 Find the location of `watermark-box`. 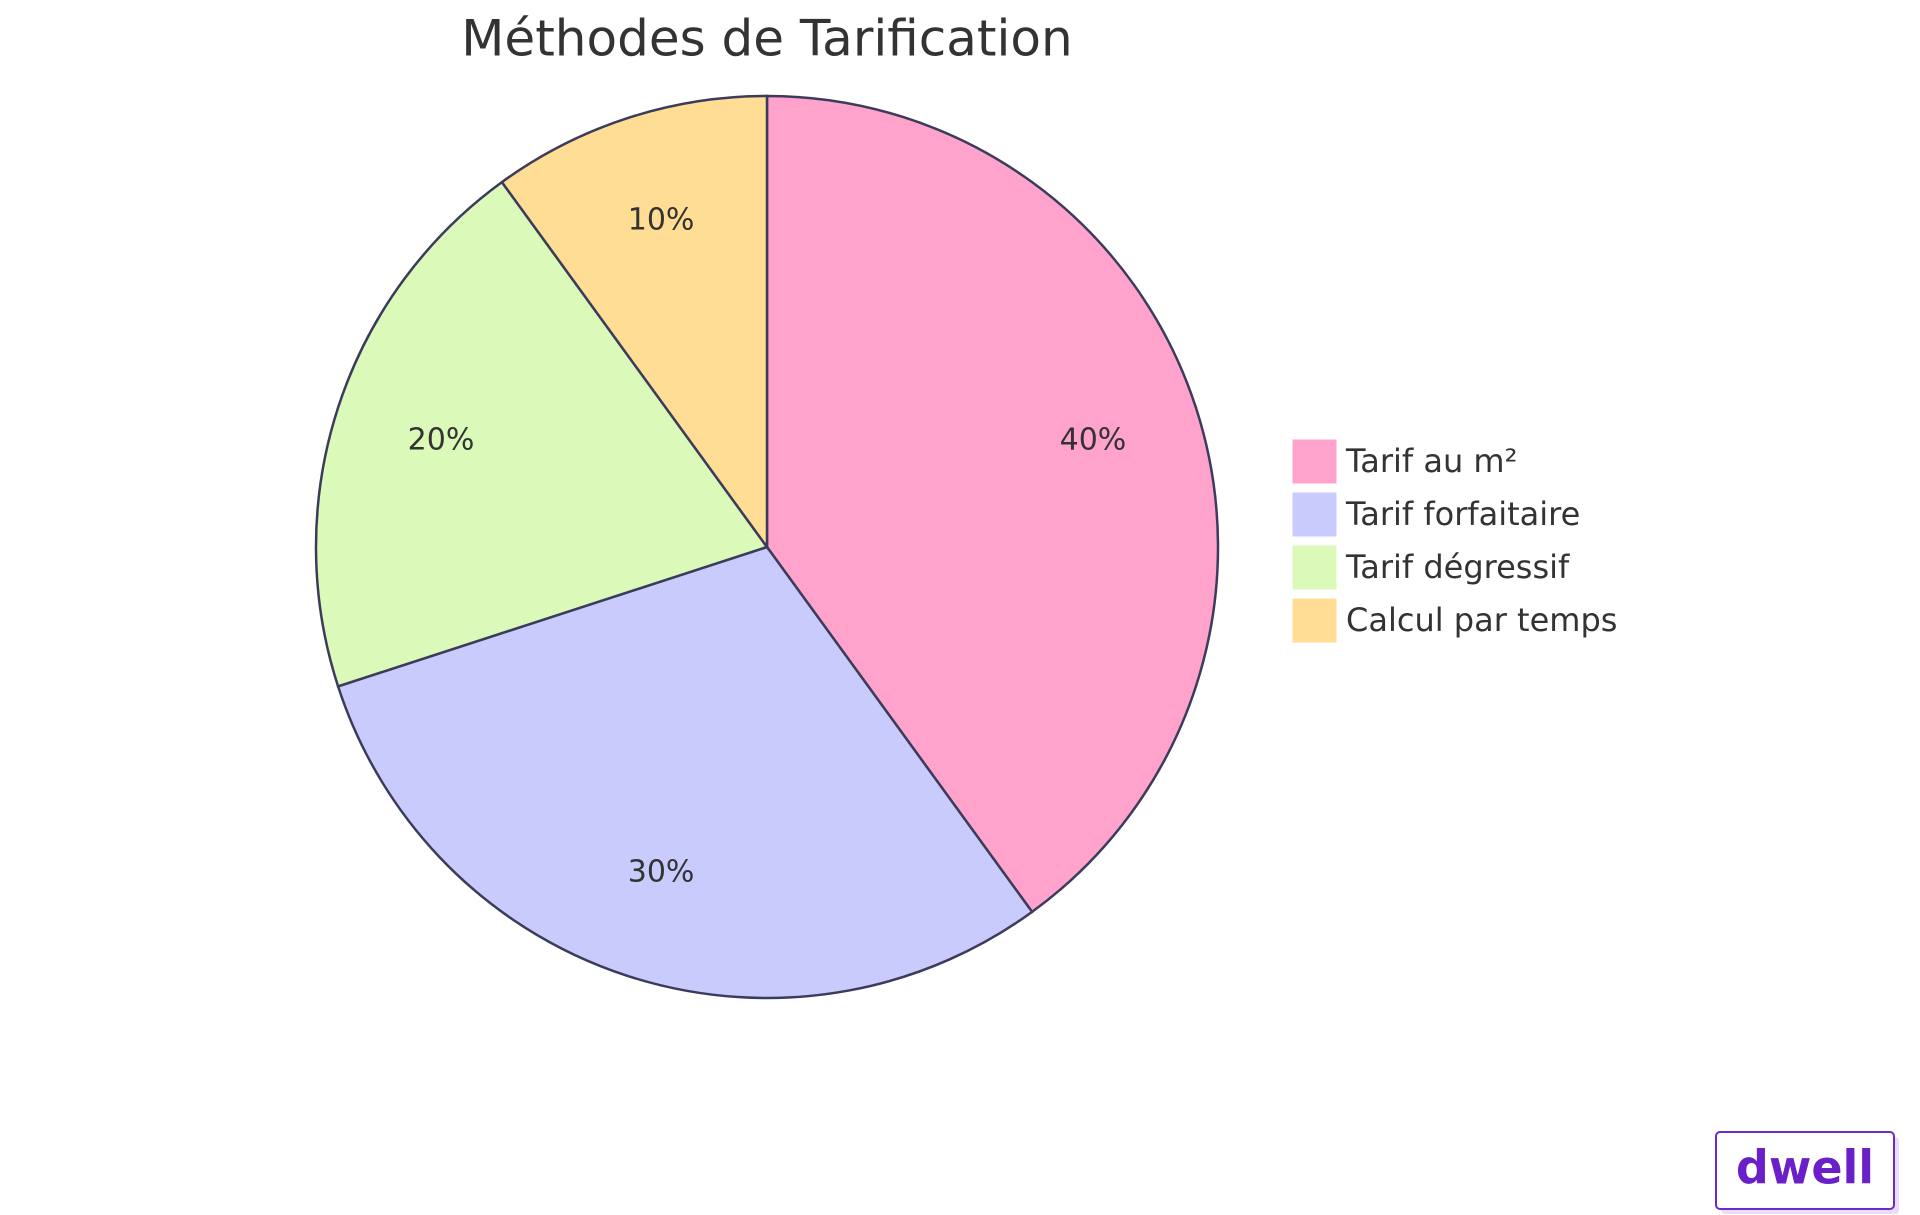

watermark-box is located at coordinates (1805, 1170).